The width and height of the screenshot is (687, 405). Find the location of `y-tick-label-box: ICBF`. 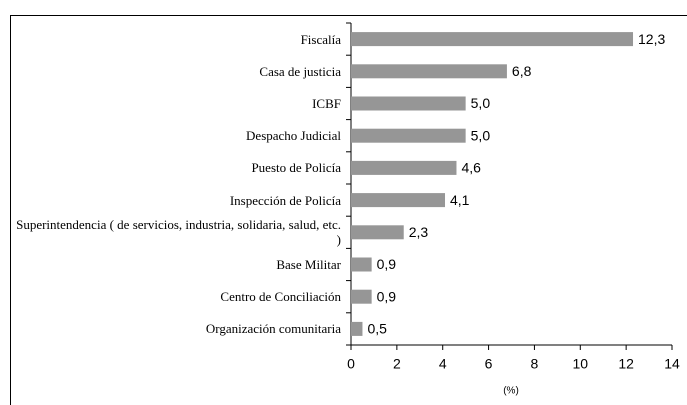

y-tick-label-box: ICBF is located at coordinates (326, 103).